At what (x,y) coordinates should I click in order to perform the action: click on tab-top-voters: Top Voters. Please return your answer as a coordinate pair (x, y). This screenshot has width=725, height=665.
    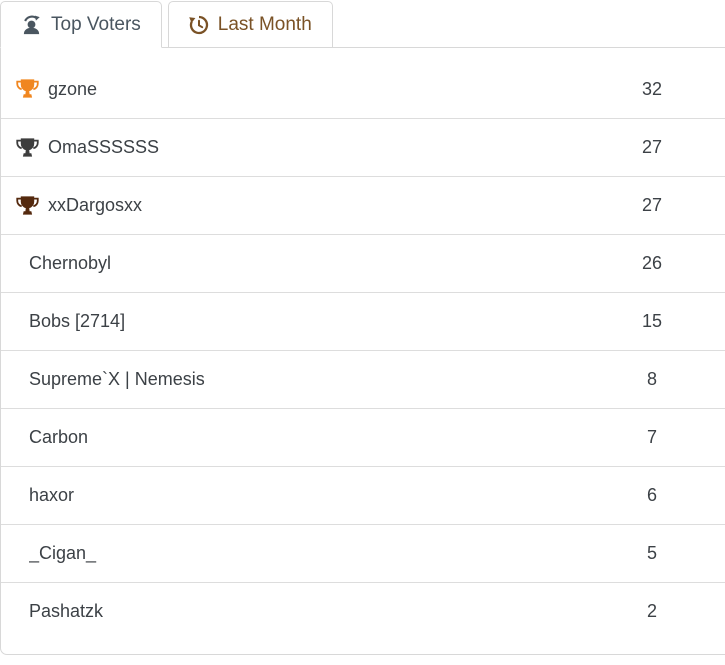
    Looking at the image, I should click on (81, 24).